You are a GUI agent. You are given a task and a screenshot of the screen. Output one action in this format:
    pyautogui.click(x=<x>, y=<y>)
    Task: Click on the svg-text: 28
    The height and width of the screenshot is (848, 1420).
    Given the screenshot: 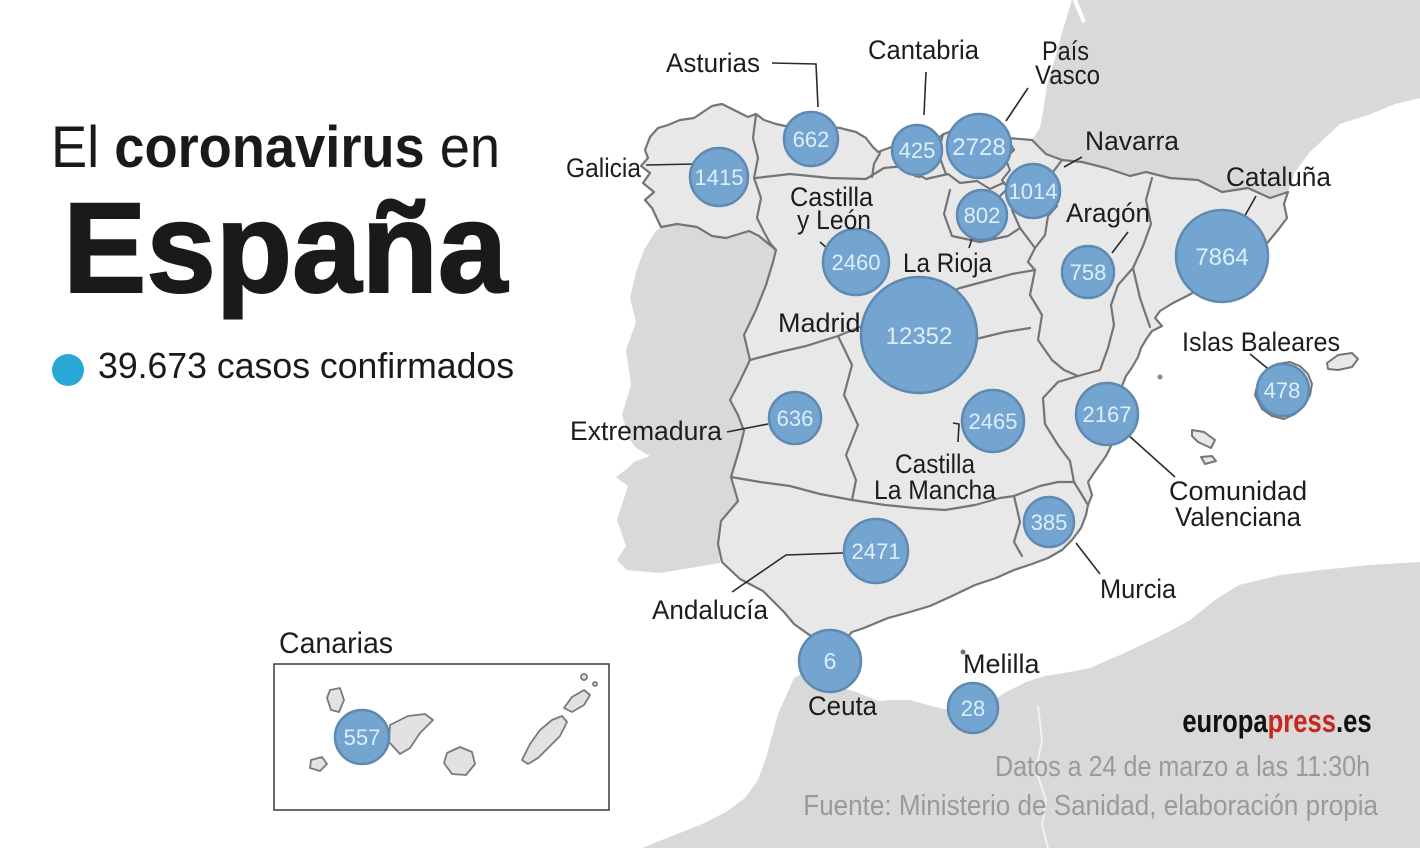 What is the action you would take?
    pyautogui.click(x=973, y=708)
    